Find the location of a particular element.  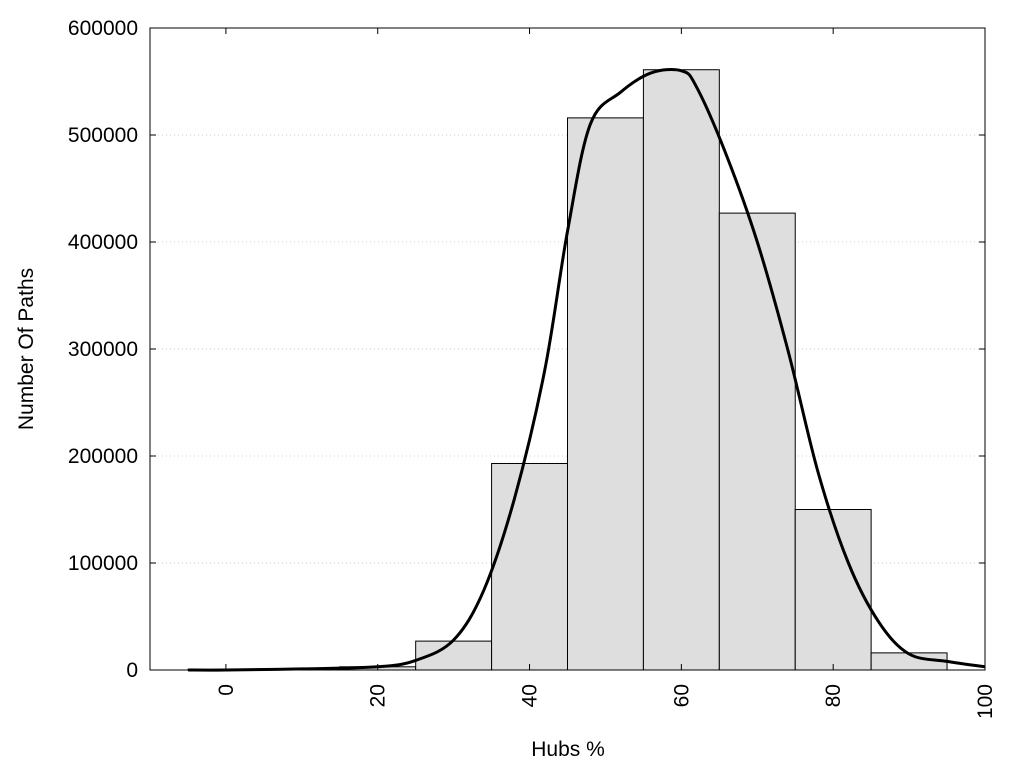

y-tick-label: 300000 is located at coordinates (103, 349).